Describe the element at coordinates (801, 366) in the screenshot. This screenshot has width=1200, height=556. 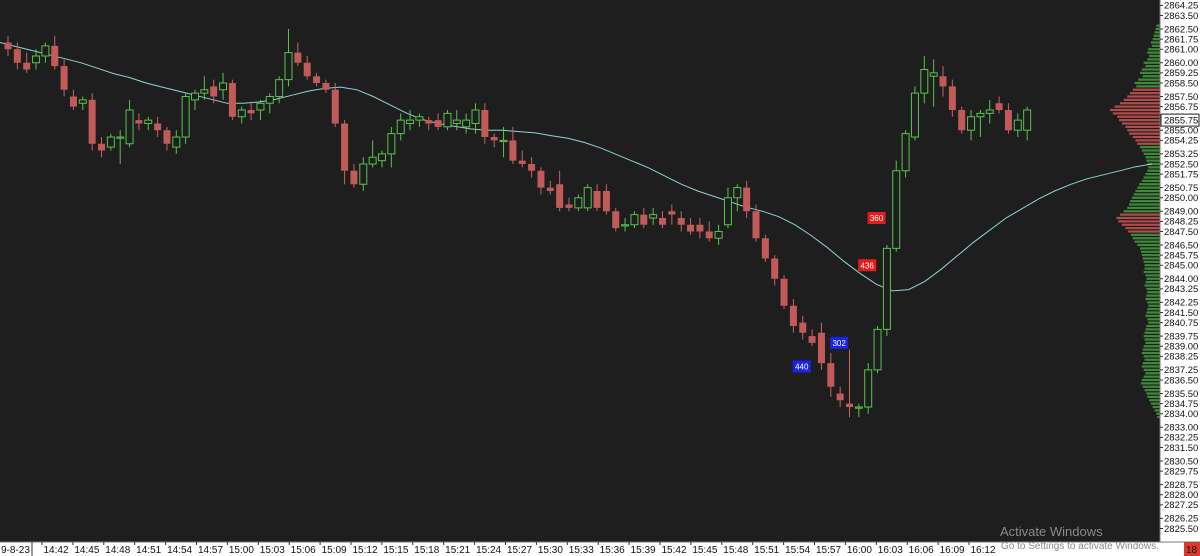
I see `order-marker-440: 440` at that location.